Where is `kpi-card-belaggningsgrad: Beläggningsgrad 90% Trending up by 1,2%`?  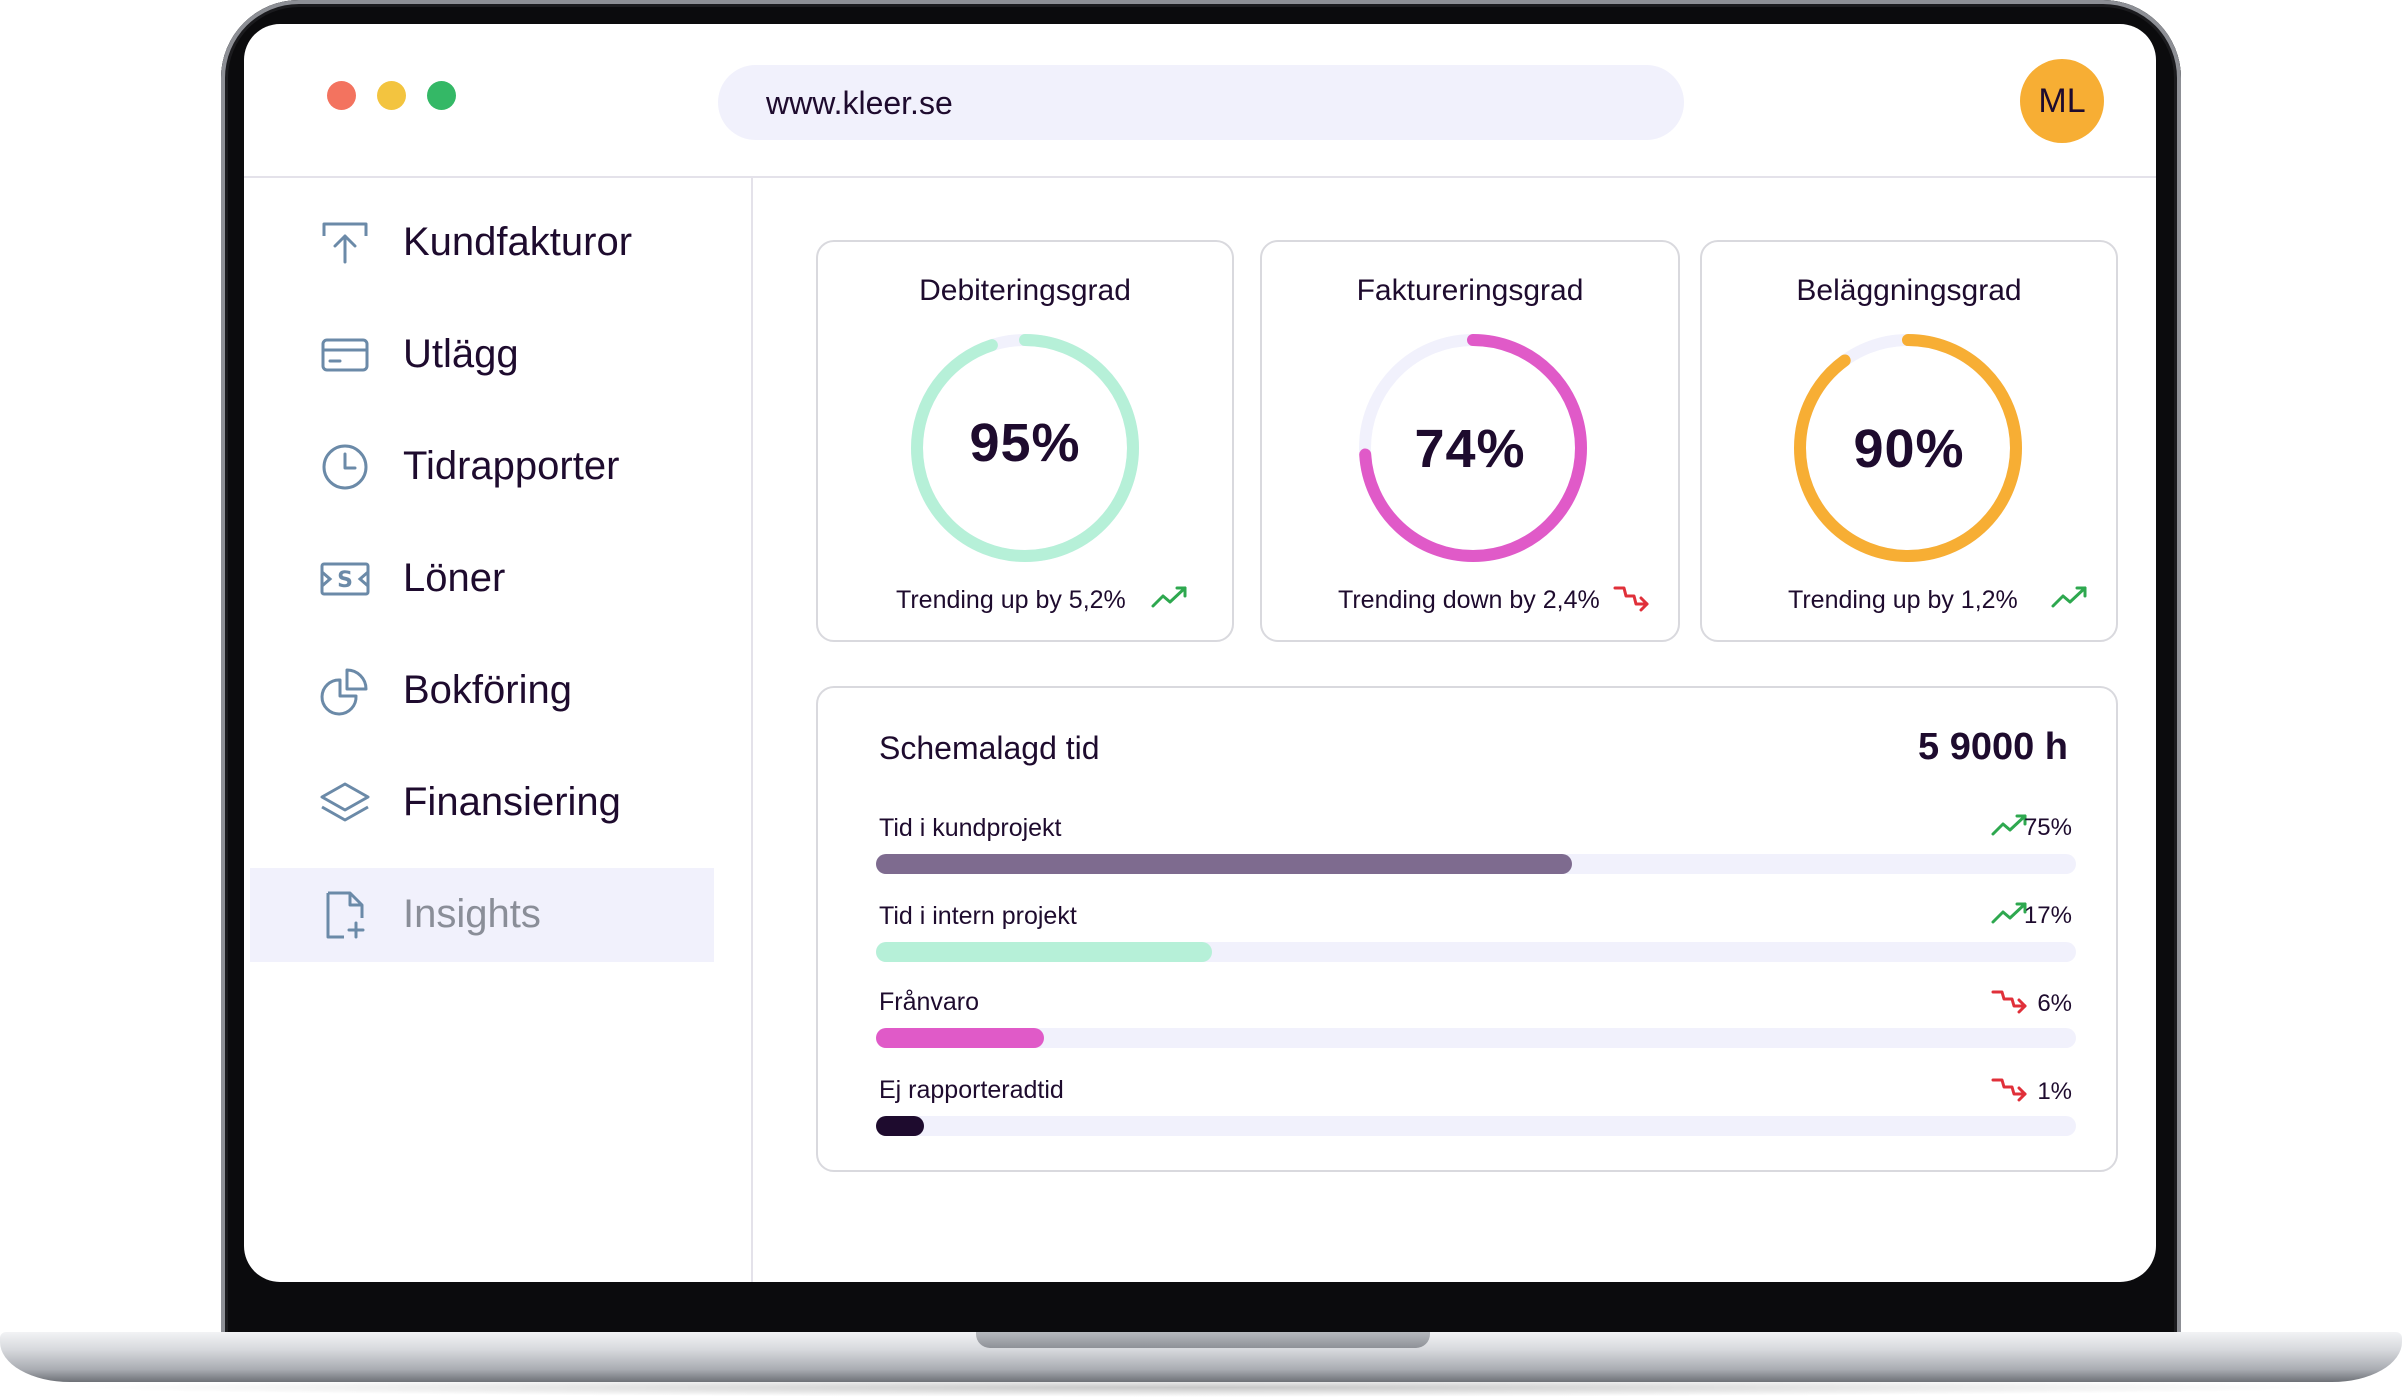
kpi-card-belaggningsgrad: Beläggningsgrad 90% Trending up by 1,2% is located at coordinates (1909, 441).